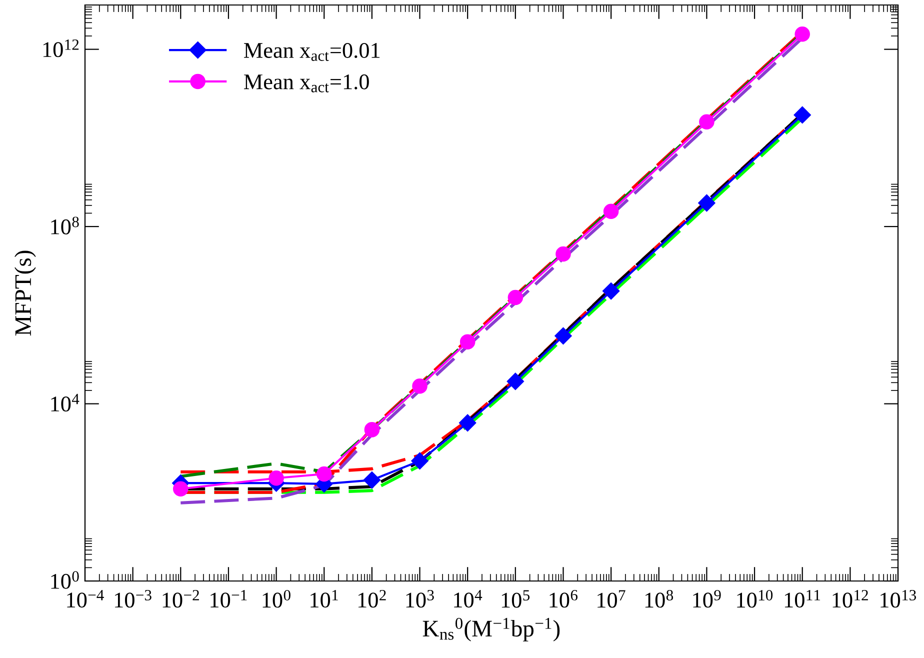 Image resolution: width=924 pixels, height=658 pixels. I want to click on y-axis-title: MFPT(s), so click(25, 293).